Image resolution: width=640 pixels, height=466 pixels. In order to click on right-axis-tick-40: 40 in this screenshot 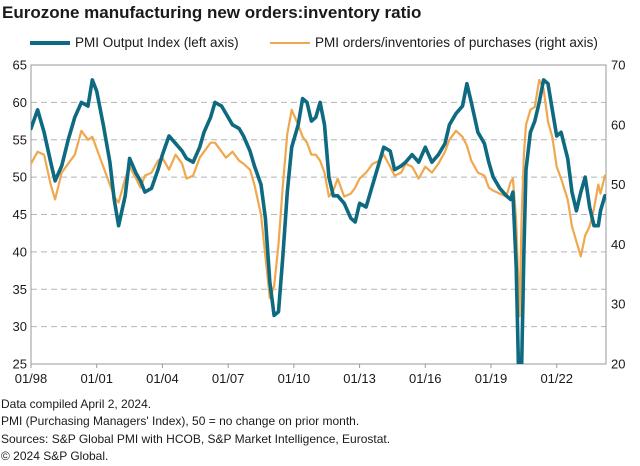, I will do `click(618, 244)`.